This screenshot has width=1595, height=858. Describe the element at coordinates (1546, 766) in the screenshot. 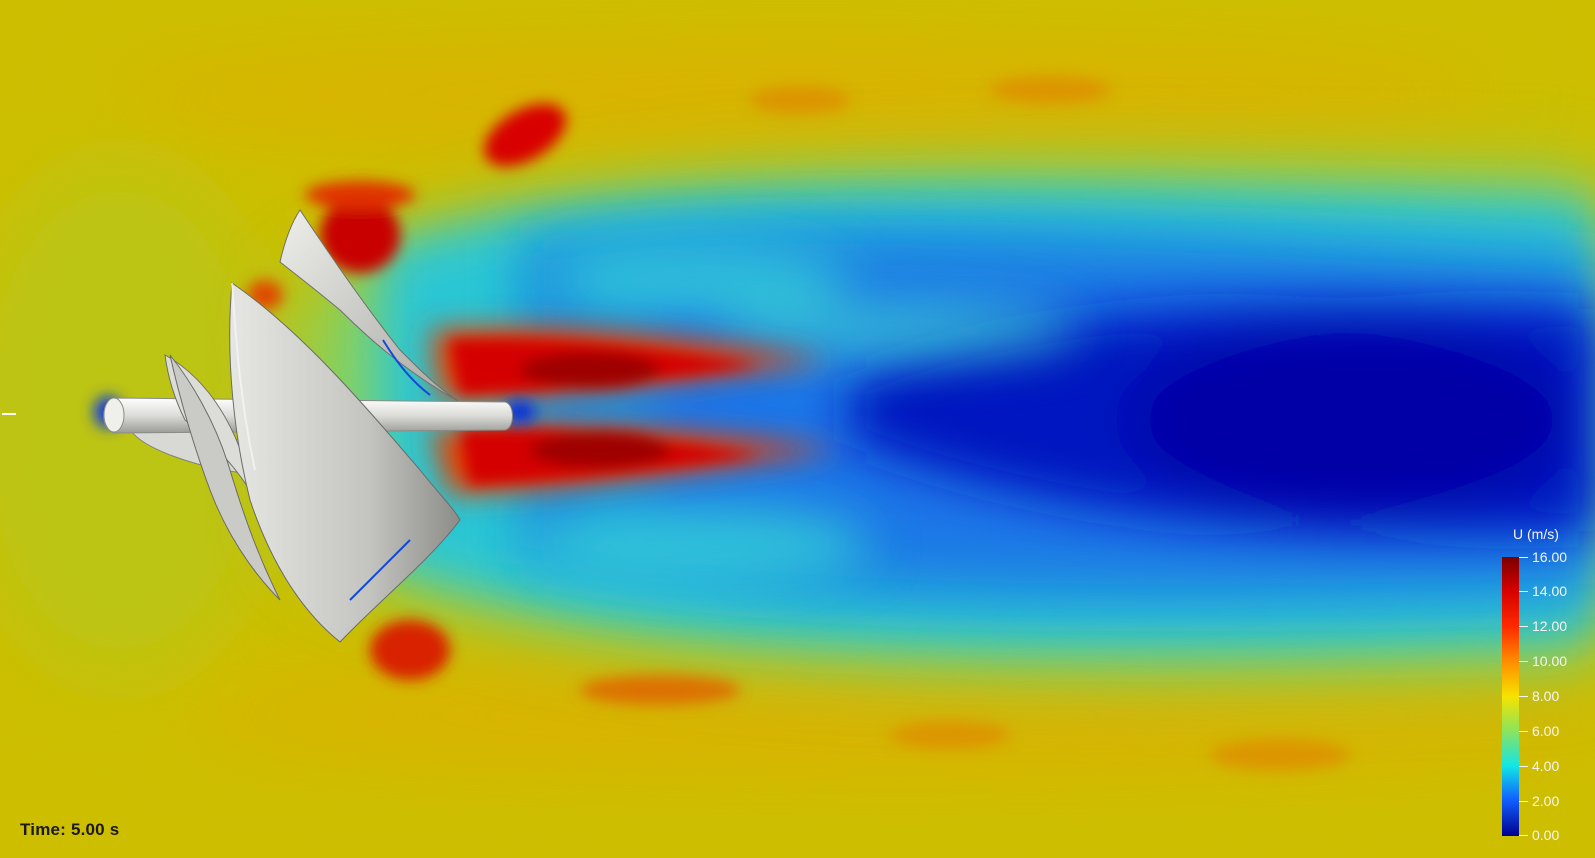

I see `colorbar-tick-label: 4.00` at that location.